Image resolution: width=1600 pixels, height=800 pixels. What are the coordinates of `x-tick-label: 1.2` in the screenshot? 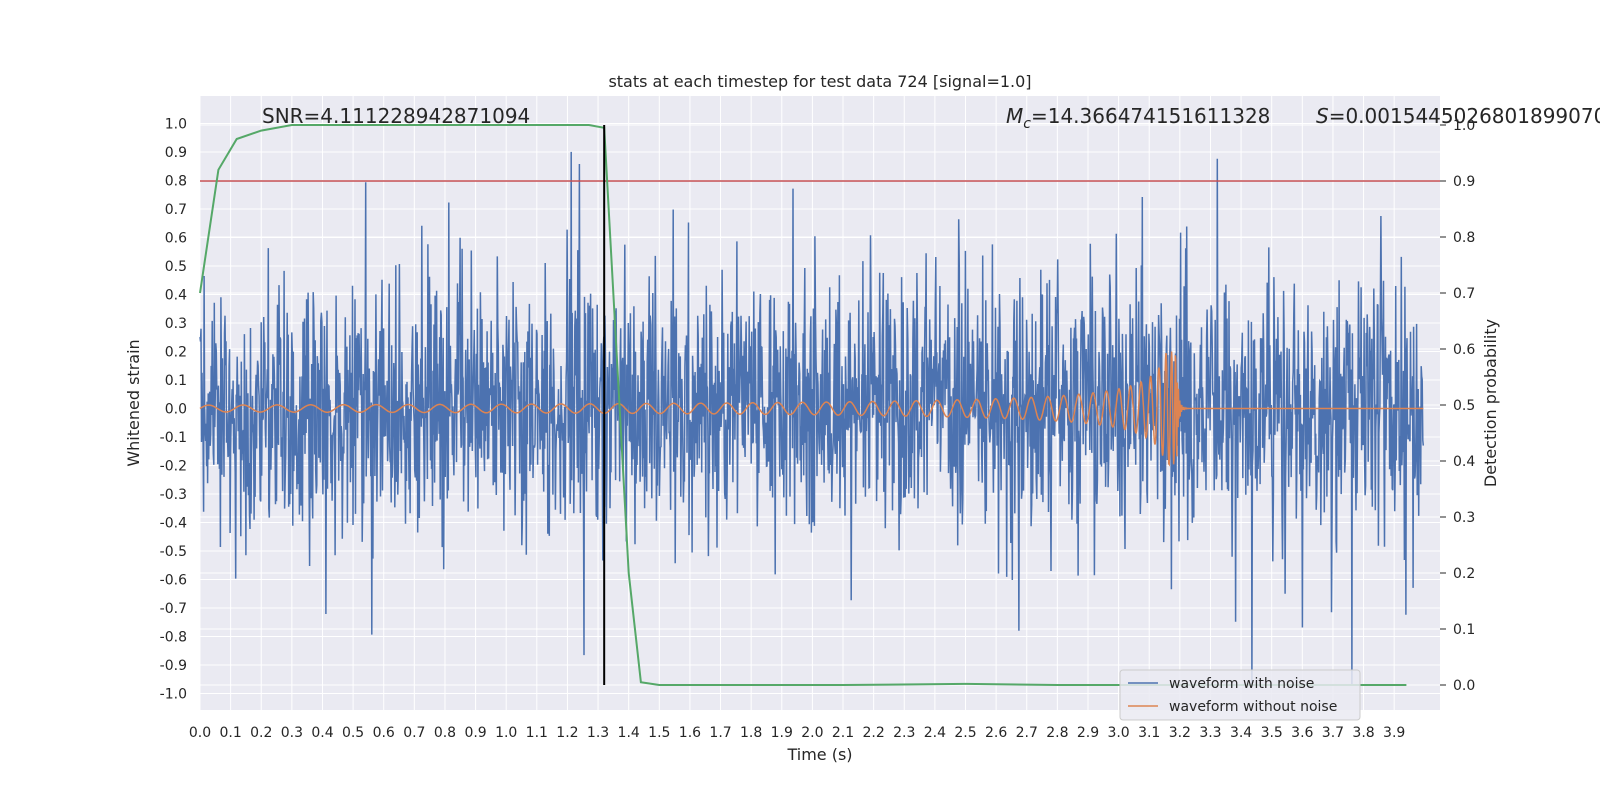 It's located at (567, 733).